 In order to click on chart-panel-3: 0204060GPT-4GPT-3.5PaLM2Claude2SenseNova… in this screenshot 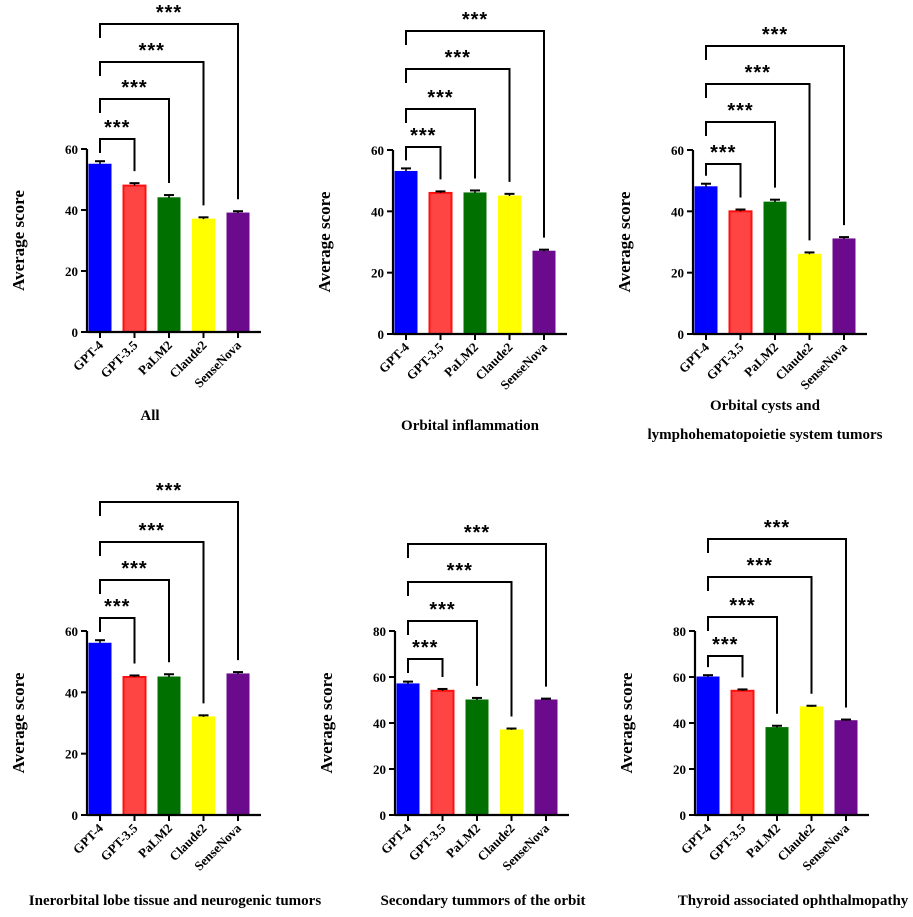, I will do `click(749, 233)`.